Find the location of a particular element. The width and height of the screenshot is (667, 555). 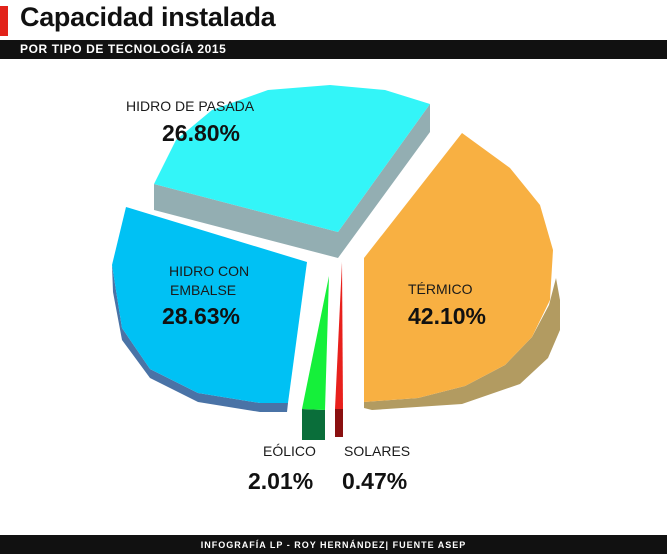

label-termico-name: TÉRMICO is located at coordinates (440, 289).